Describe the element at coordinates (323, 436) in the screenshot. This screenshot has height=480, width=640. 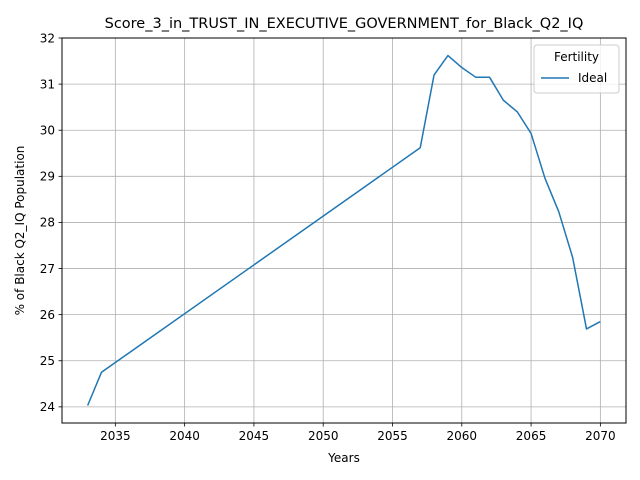
I see `x-tick-label: 2050` at that location.